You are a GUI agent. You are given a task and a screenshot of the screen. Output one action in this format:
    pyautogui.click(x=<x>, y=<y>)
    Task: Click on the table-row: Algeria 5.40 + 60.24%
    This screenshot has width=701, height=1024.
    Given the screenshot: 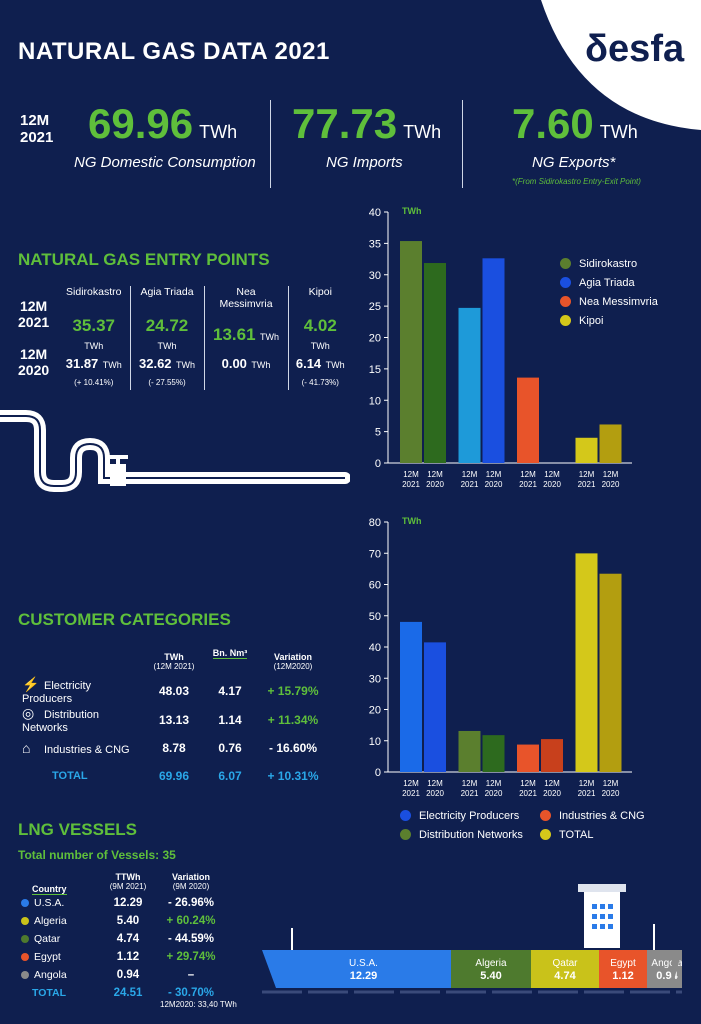 What is the action you would take?
    pyautogui.click(x=122, y=921)
    